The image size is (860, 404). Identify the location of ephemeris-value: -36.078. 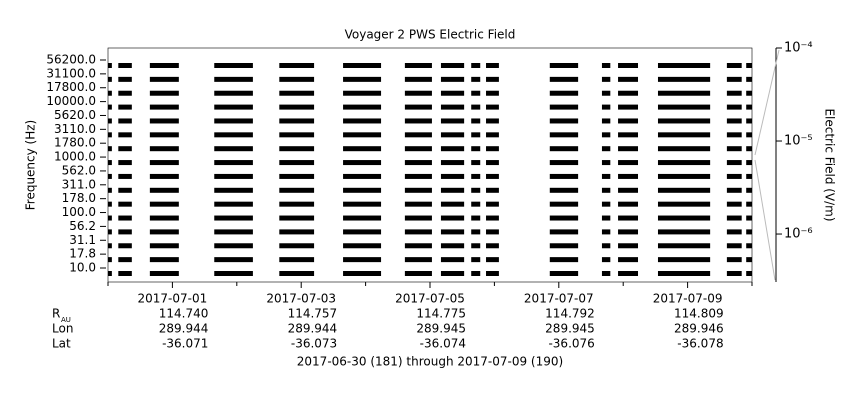
(700, 344).